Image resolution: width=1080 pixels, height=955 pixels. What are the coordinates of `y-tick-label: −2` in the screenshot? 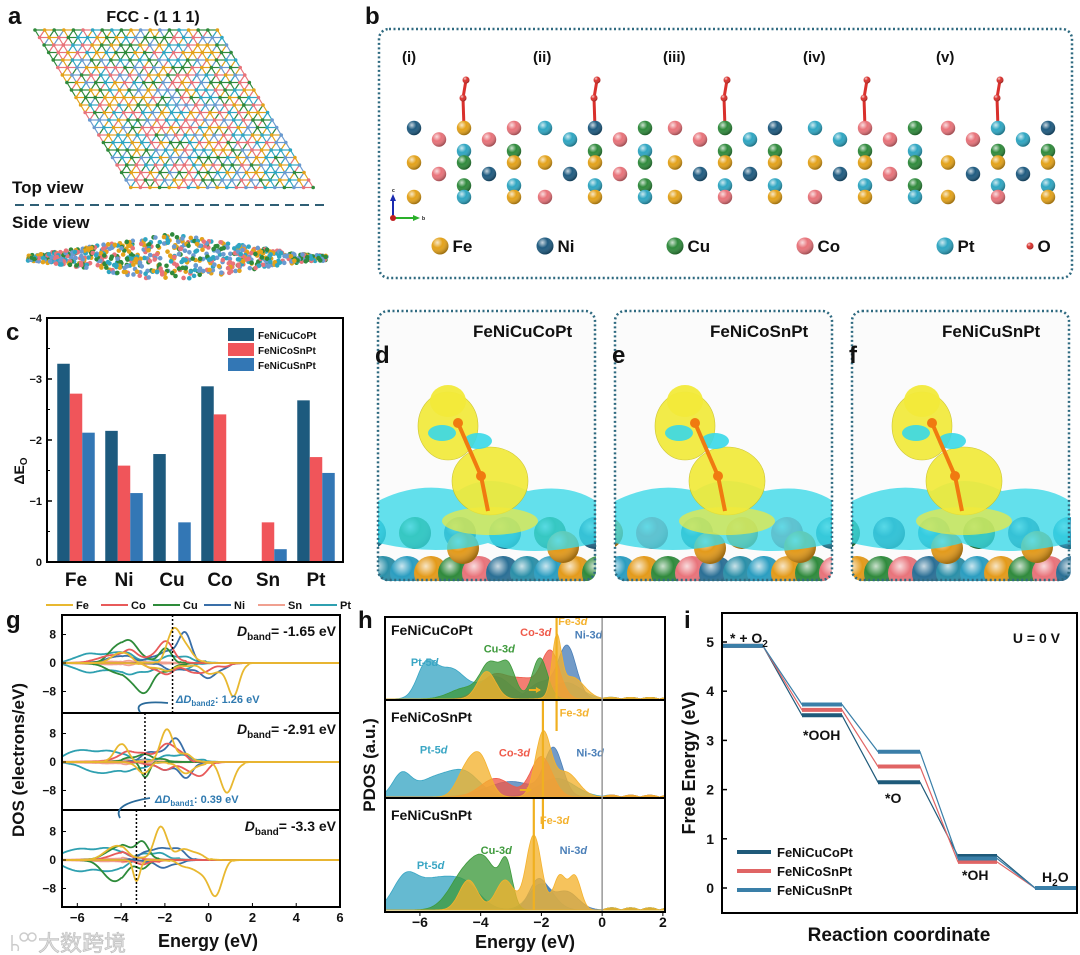 It's located at (35, 441).